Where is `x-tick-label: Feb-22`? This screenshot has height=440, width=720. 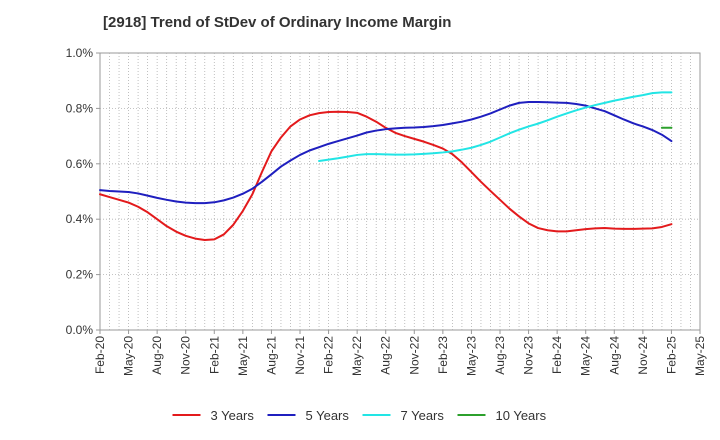
x-tick-label: Feb-22 is located at coordinates (329, 355).